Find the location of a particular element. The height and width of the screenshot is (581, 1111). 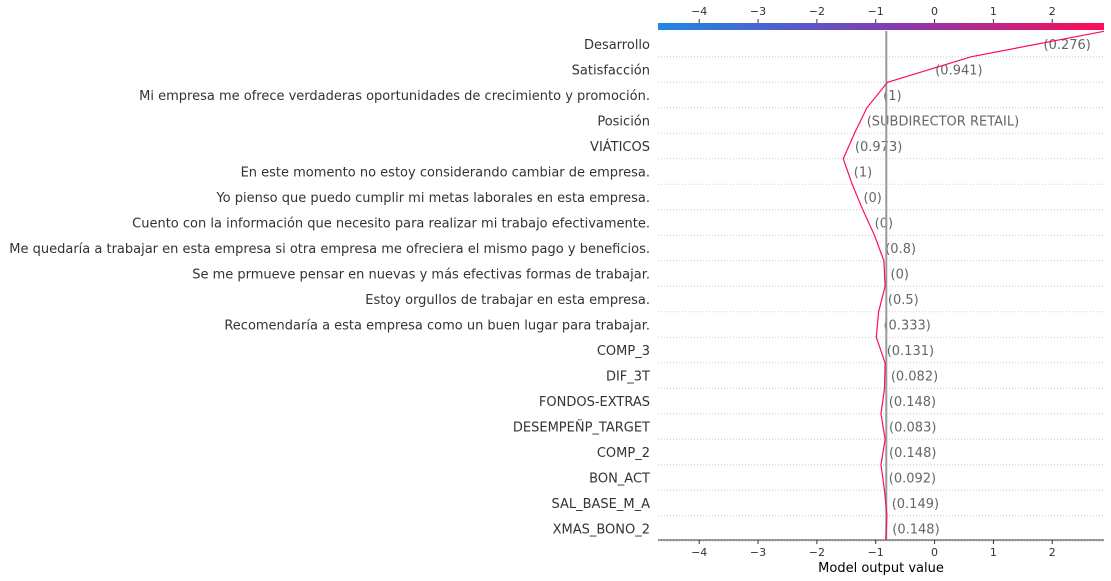

bottom-tick-label: 0 is located at coordinates (934, 552).